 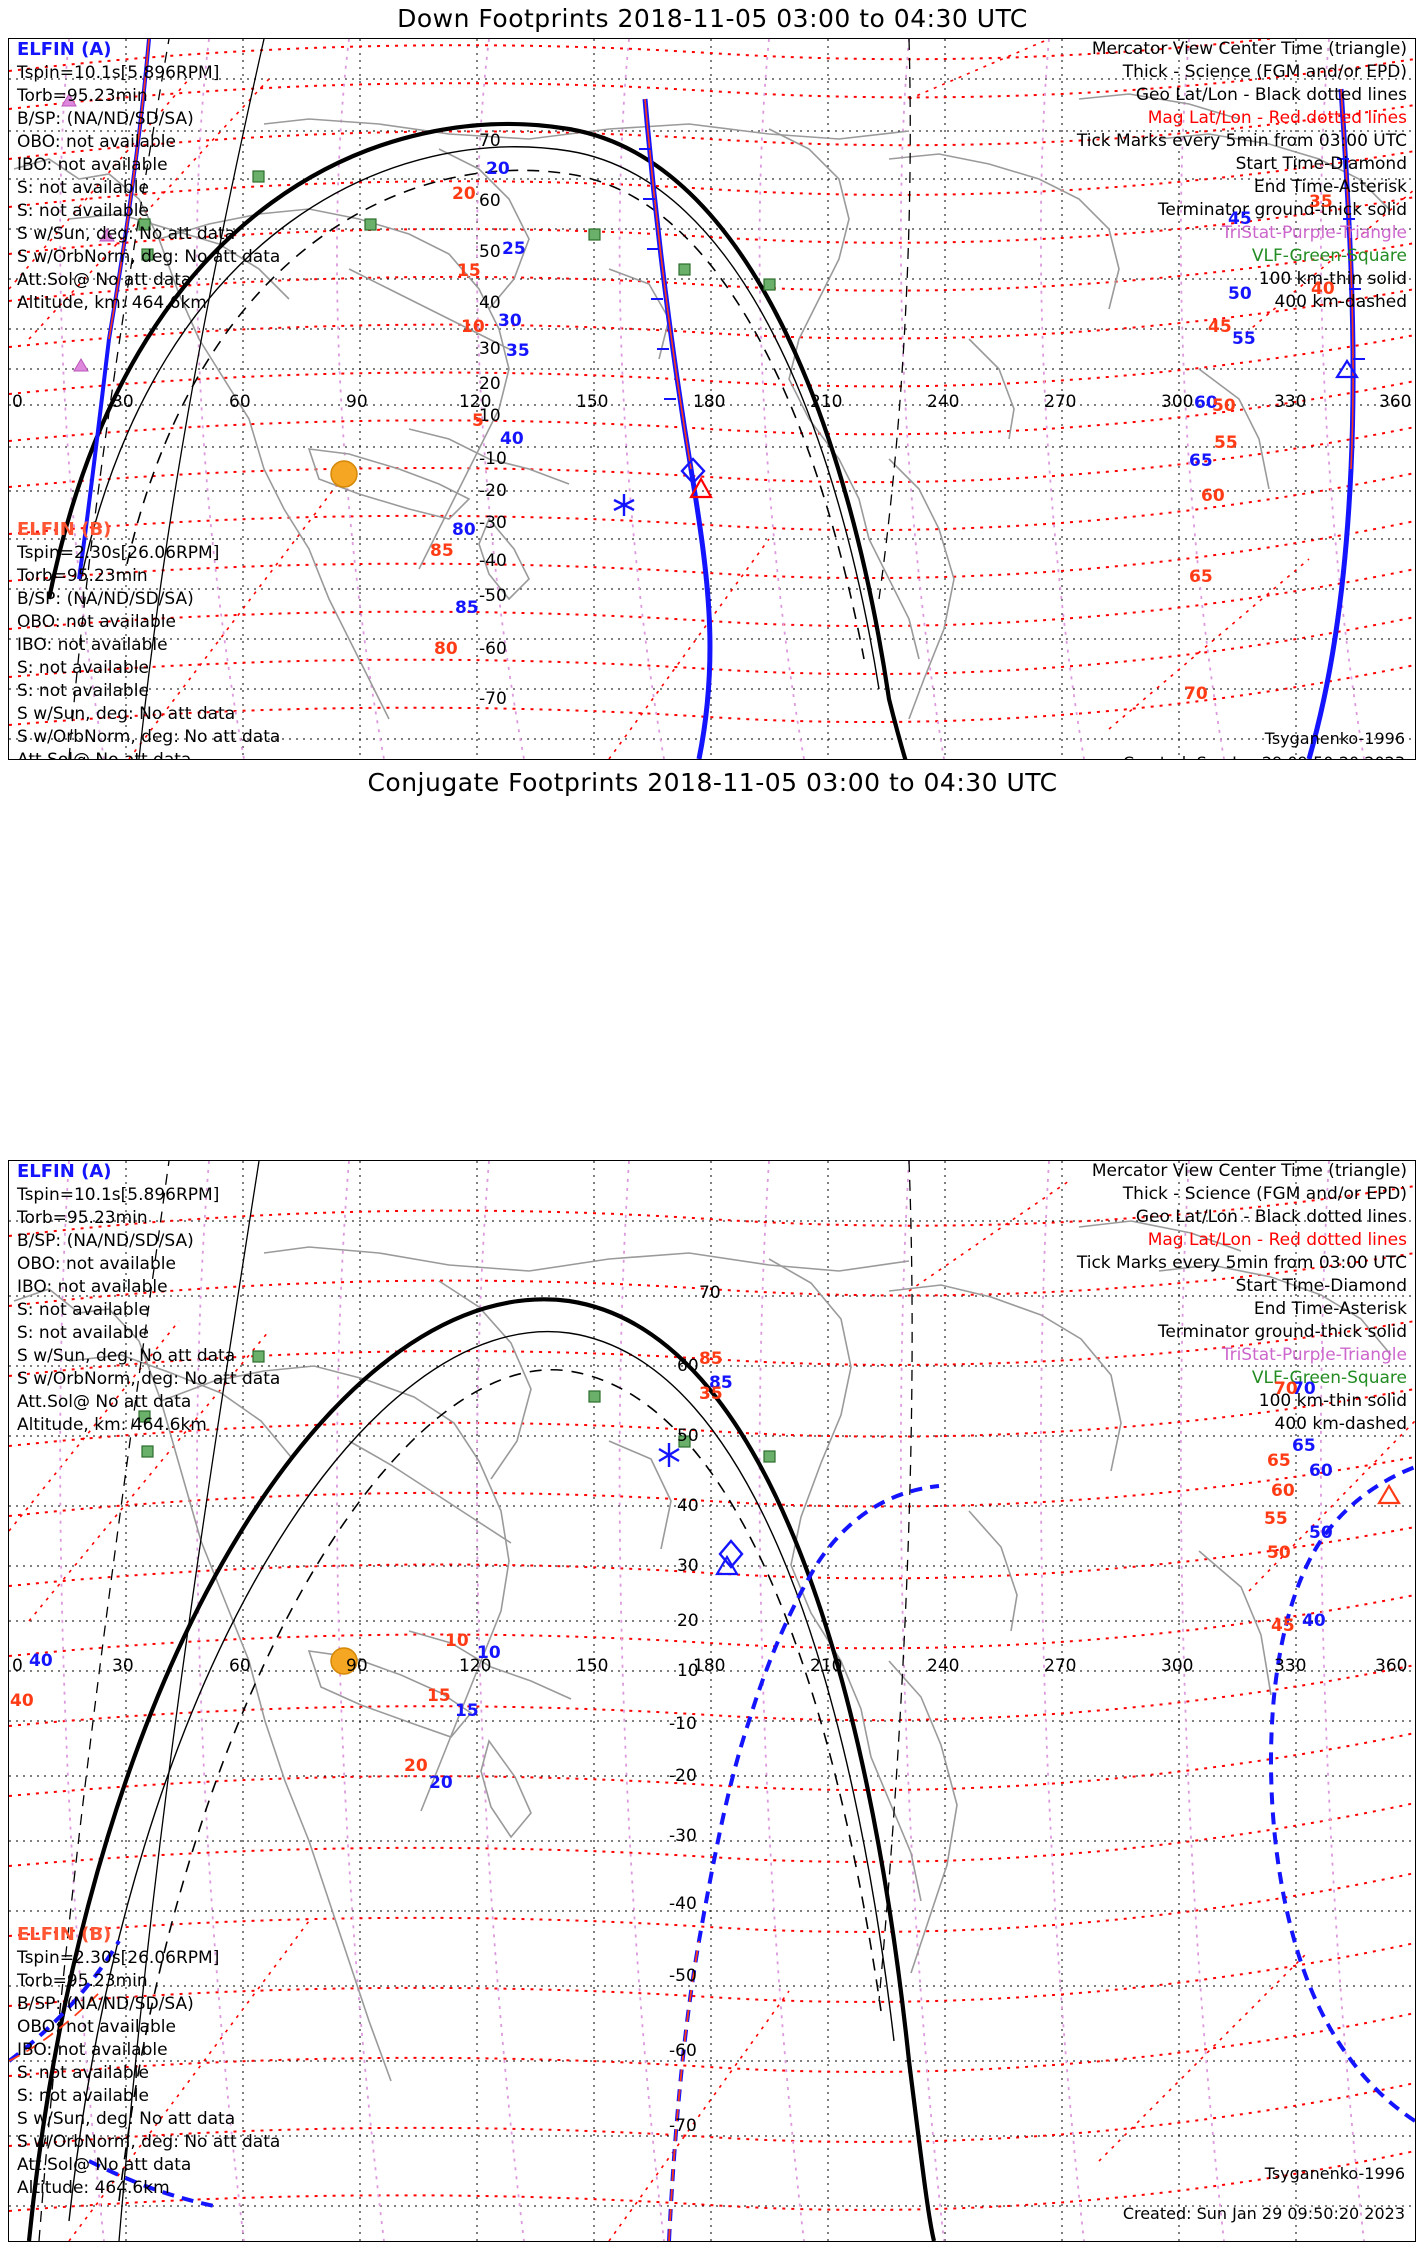 What do you see at coordinates (65, 2001) in the screenshot?
I see `conj-track-c` at bounding box center [65, 2001].